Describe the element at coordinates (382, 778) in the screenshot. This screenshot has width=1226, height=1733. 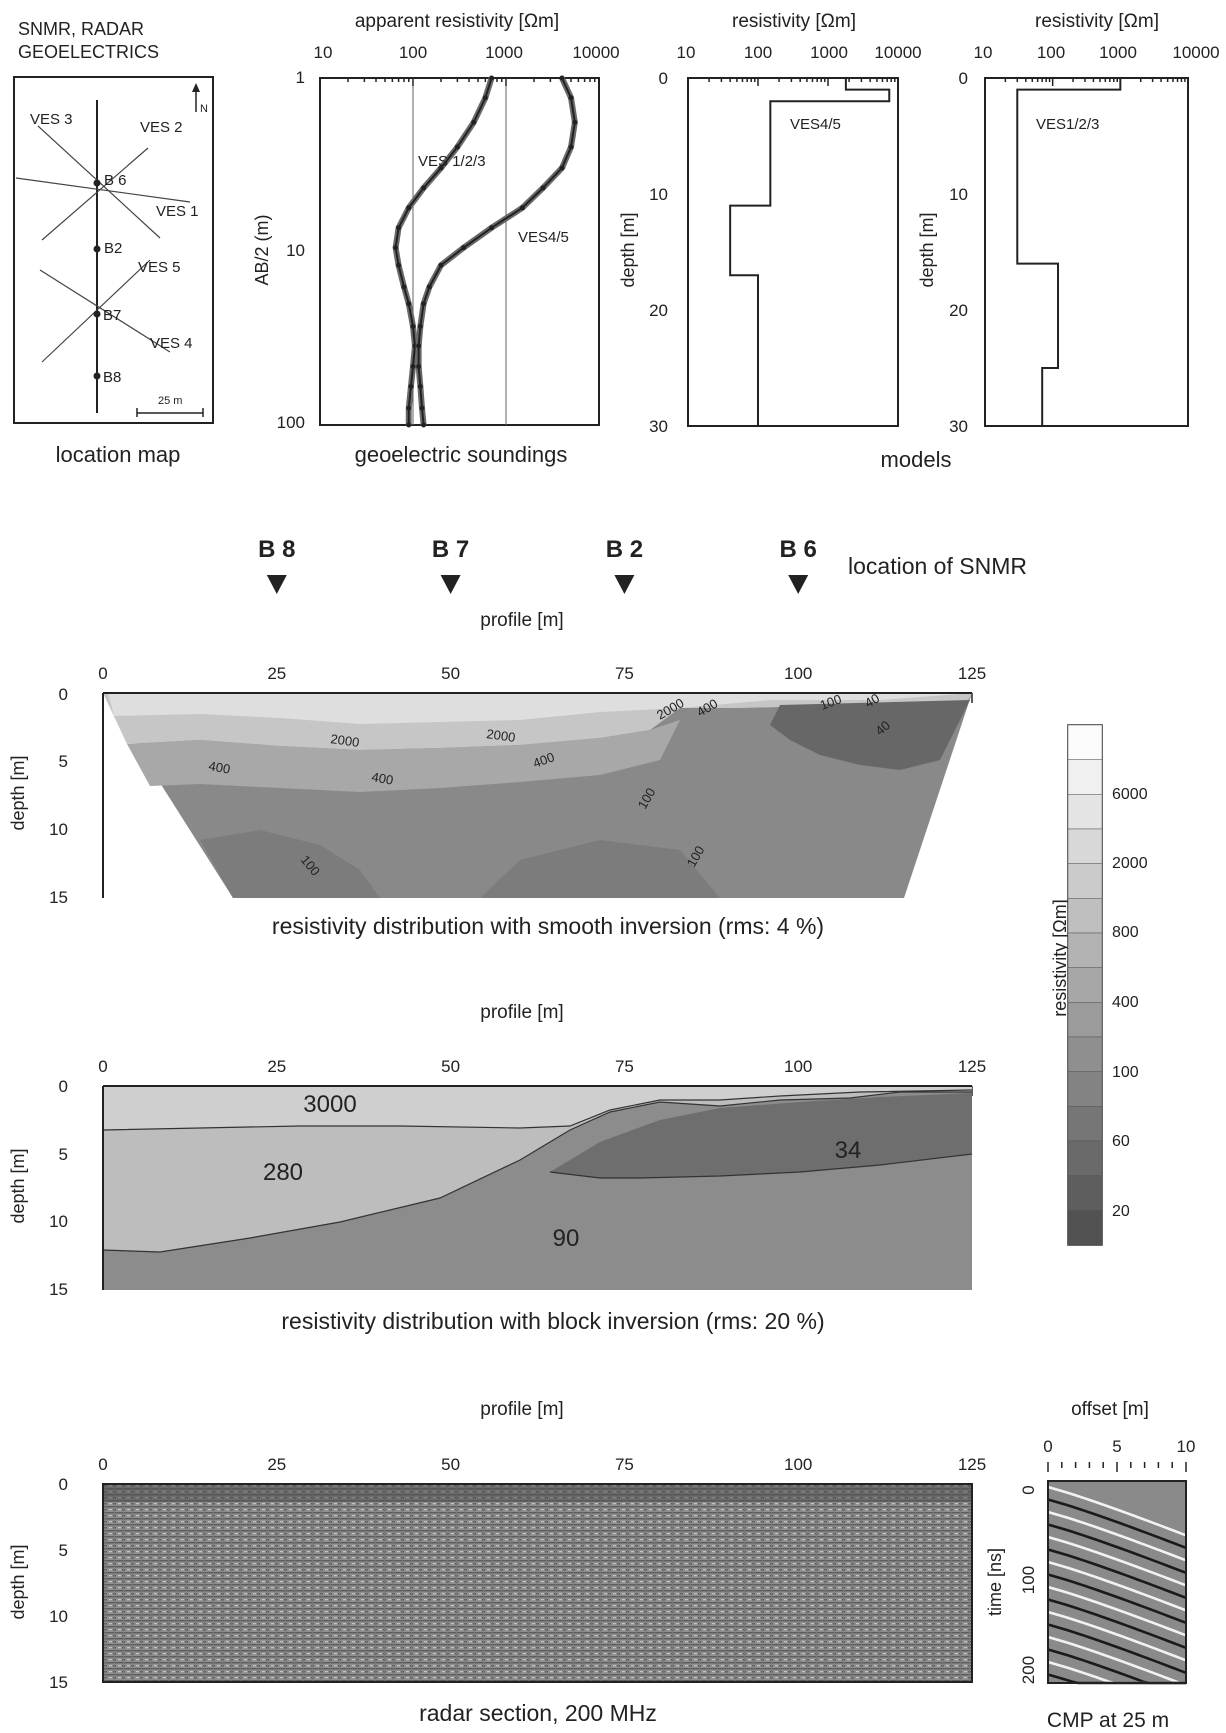
I see `smooth-contour-400-c: 400` at that location.